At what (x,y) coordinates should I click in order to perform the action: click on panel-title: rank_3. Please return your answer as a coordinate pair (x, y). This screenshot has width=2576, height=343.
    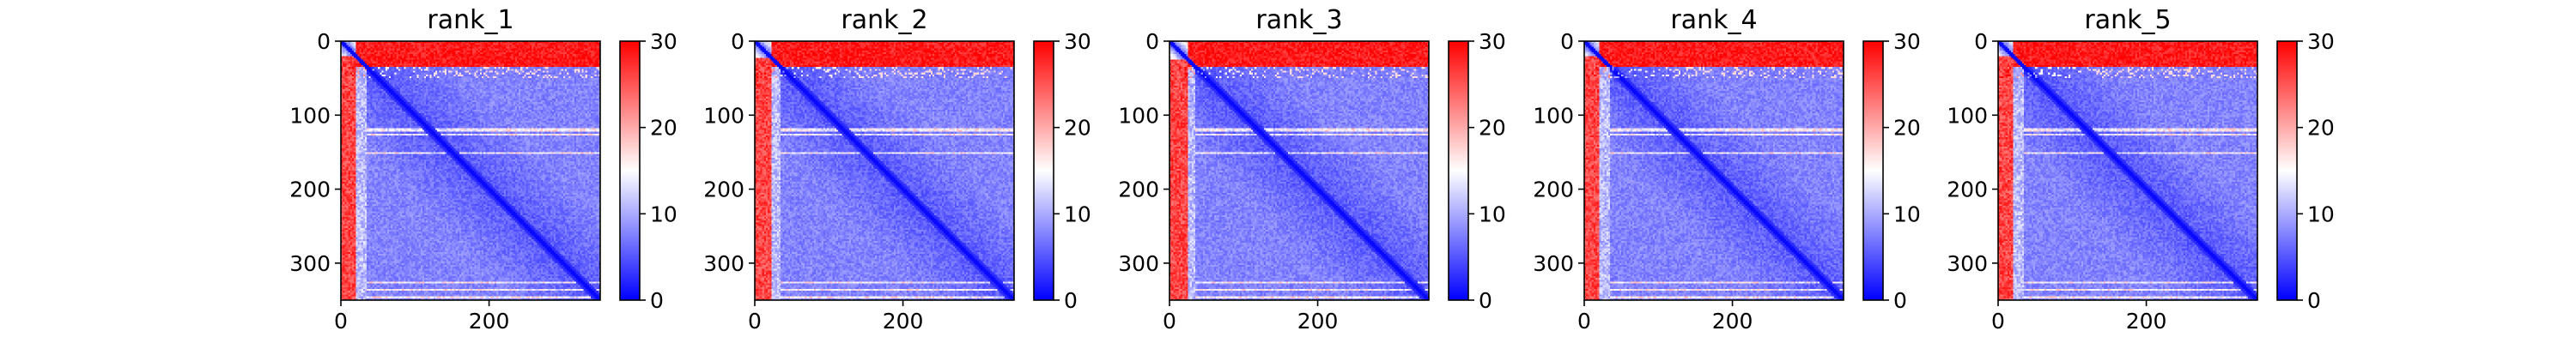
    Looking at the image, I should click on (1298, 20).